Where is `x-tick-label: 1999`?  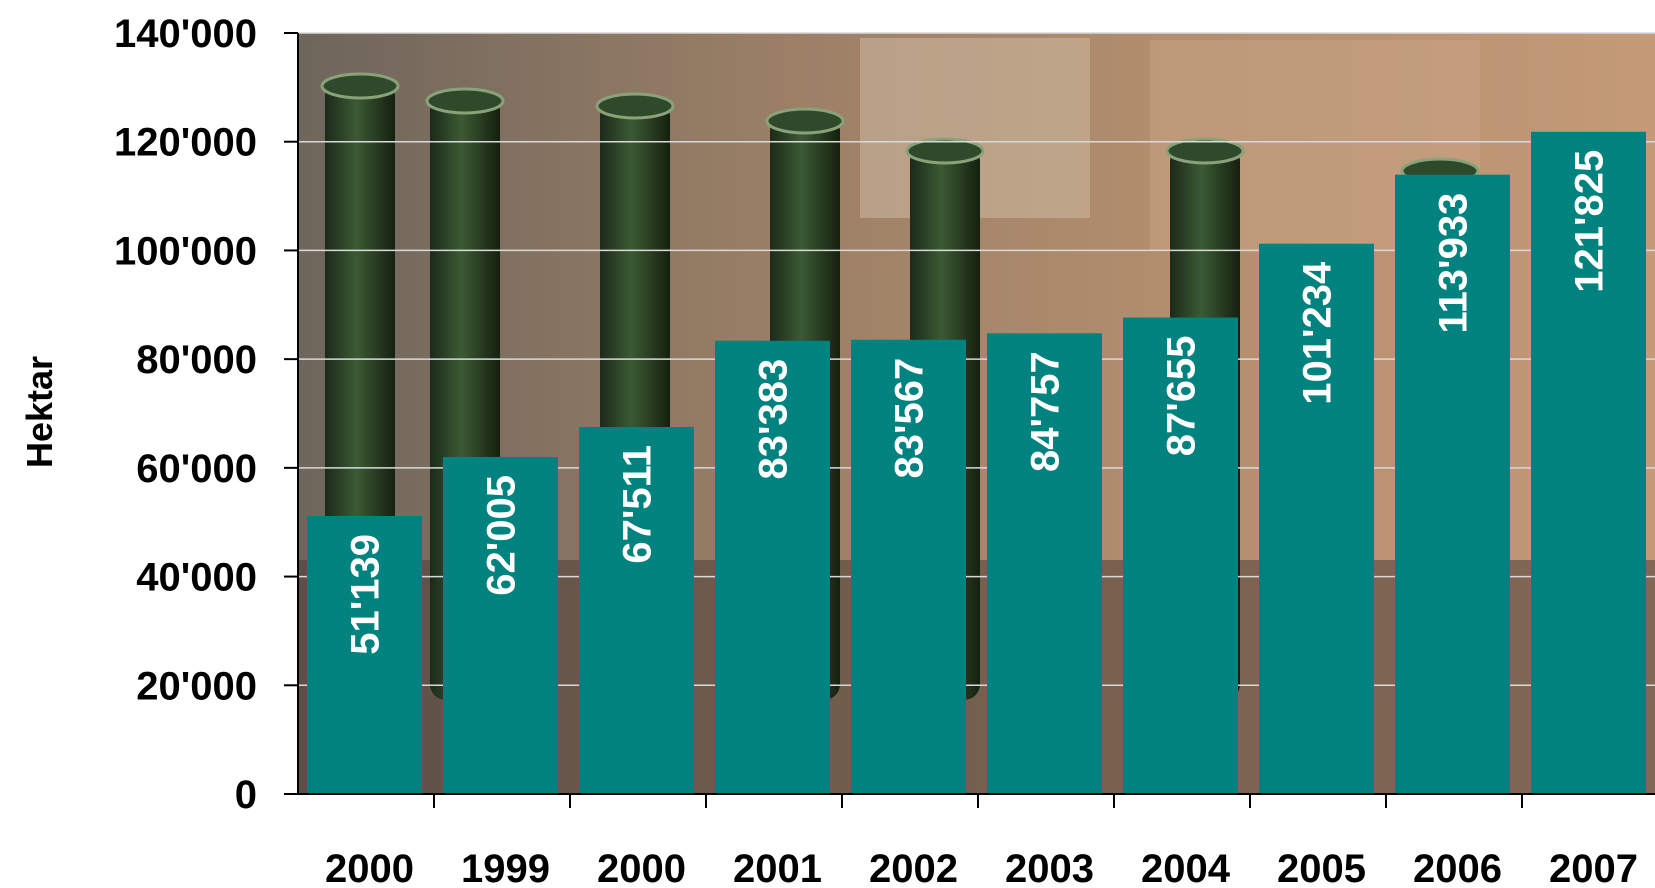 x-tick-label: 1999 is located at coordinates (505, 867).